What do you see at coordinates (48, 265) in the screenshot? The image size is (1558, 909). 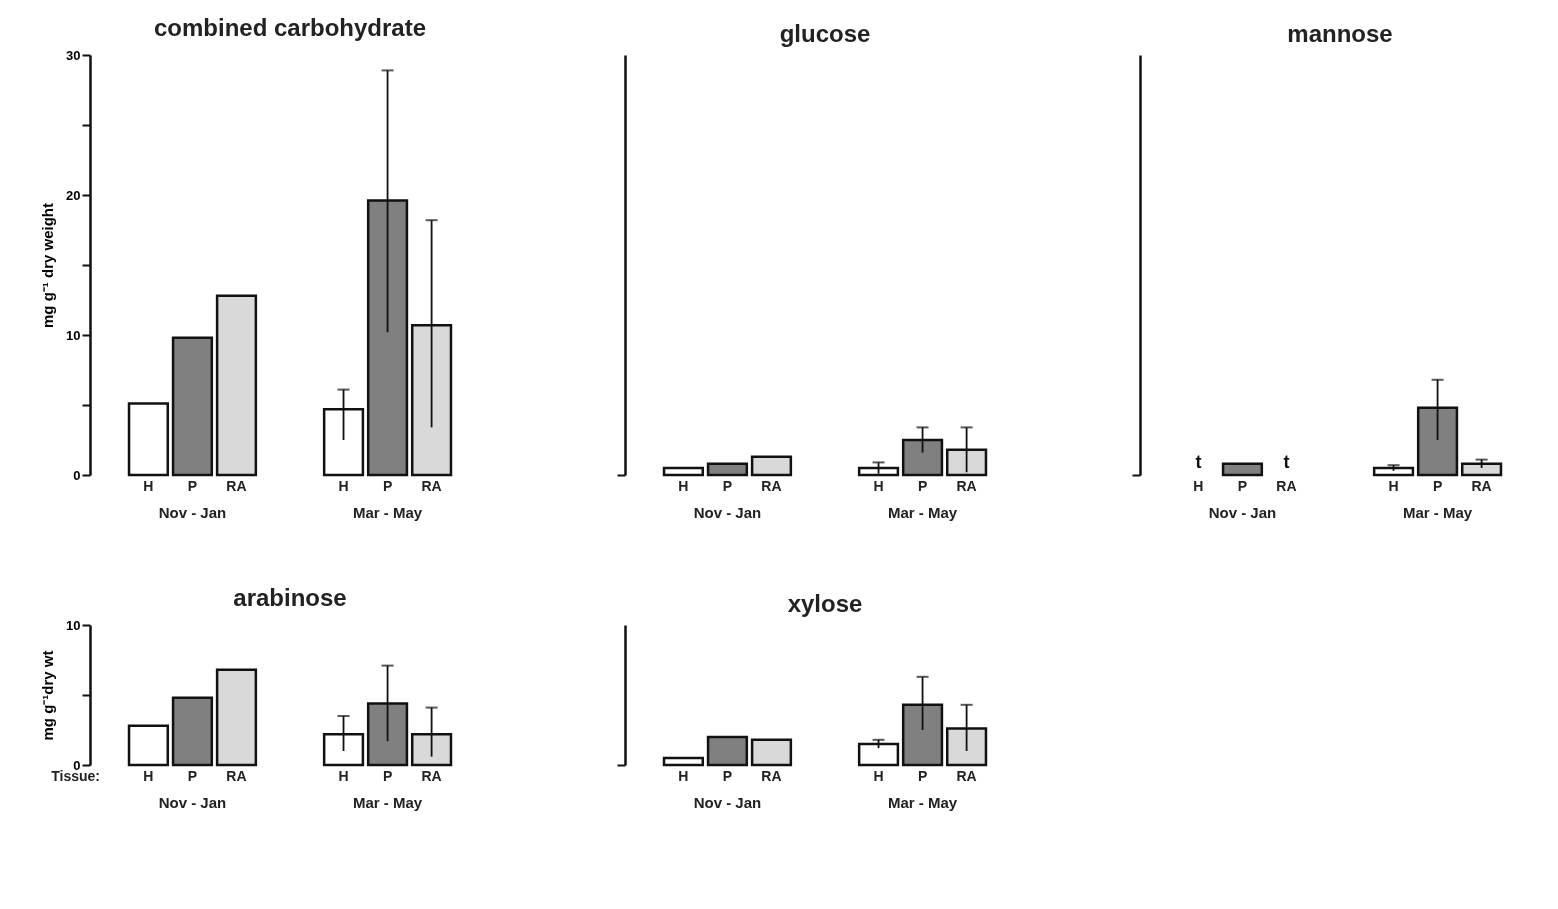 I see `y-axis-title: mg g⁻¹ dry weight` at bounding box center [48, 265].